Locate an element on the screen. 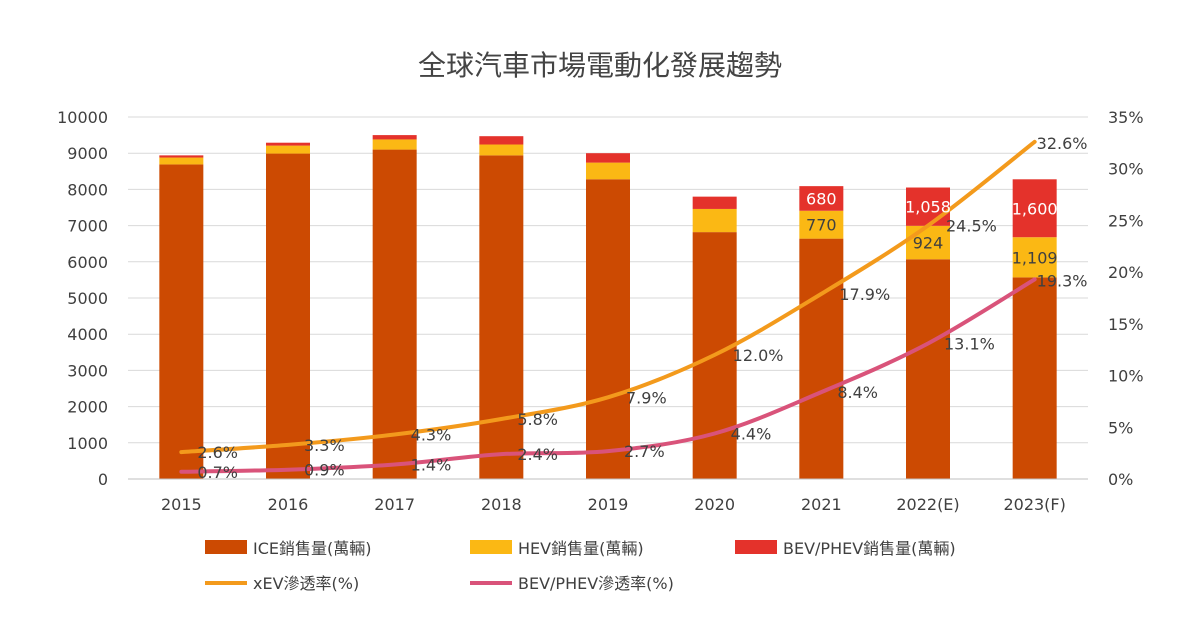 This screenshot has height=630, width=1200. x-tick-label: 2021 is located at coordinates (821, 504).